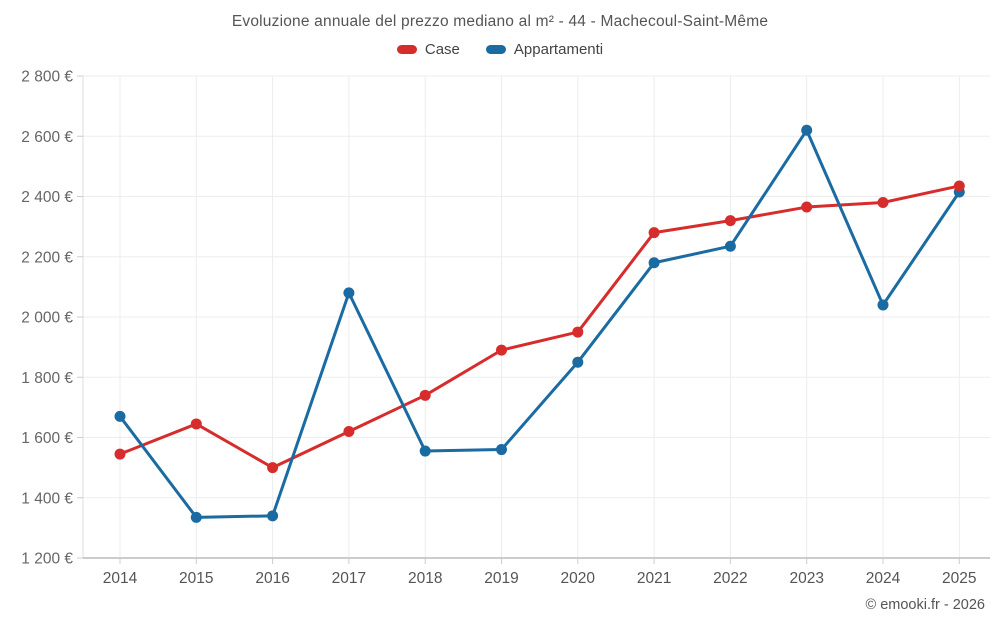 The height and width of the screenshot is (625, 1000). Describe the element at coordinates (442, 49) in the screenshot. I see `legend-label-case: Case` at that location.